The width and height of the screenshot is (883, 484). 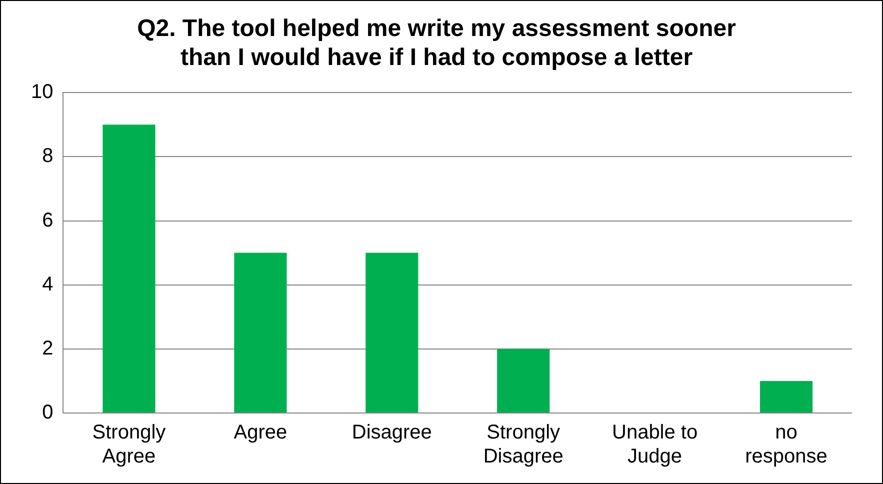 What do you see at coordinates (129, 445) in the screenshot?
I see `x-tick-label: Strongly Agree` at bounding box center [129, 445].